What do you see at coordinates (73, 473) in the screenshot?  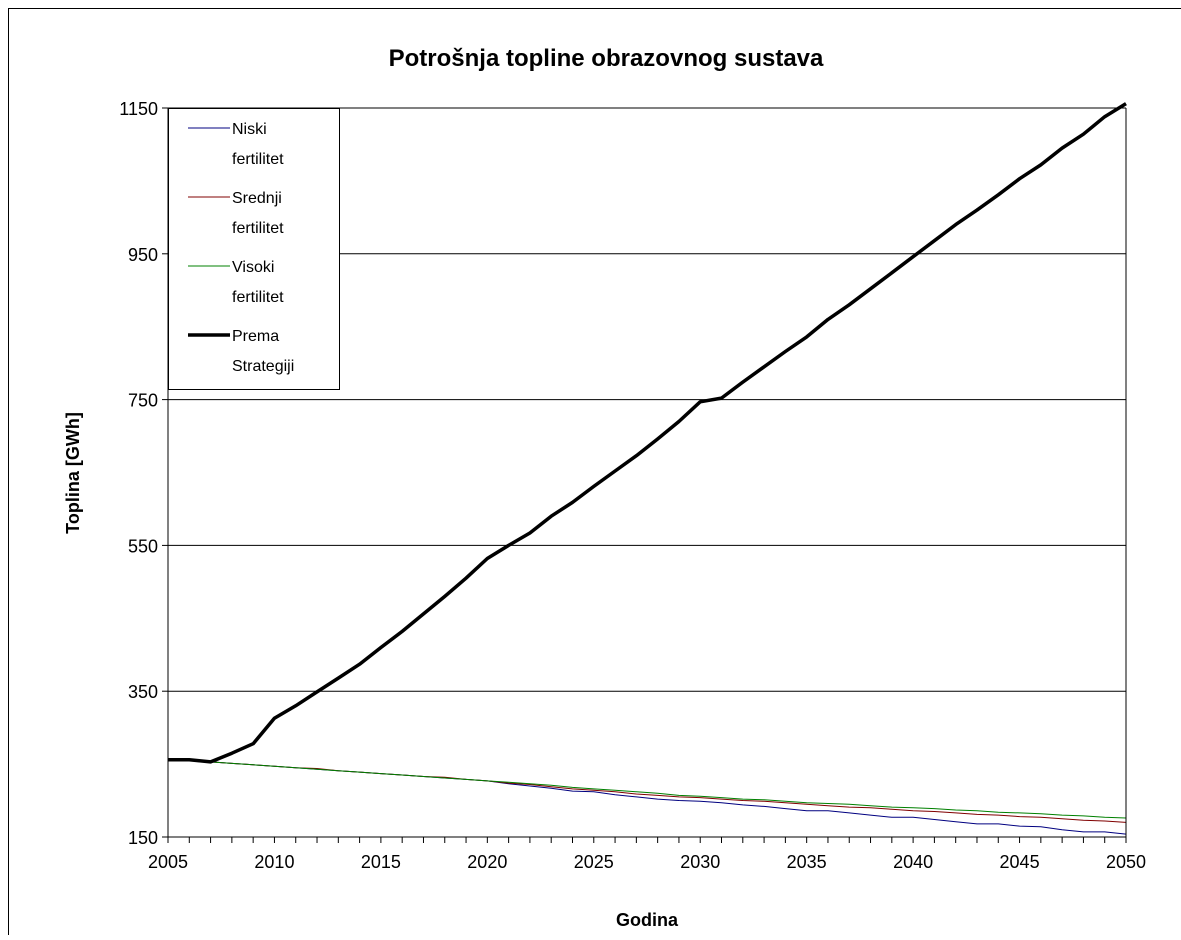 I see `y-axis-title: Toplina [GWh]` at bounding box center [73, 473].